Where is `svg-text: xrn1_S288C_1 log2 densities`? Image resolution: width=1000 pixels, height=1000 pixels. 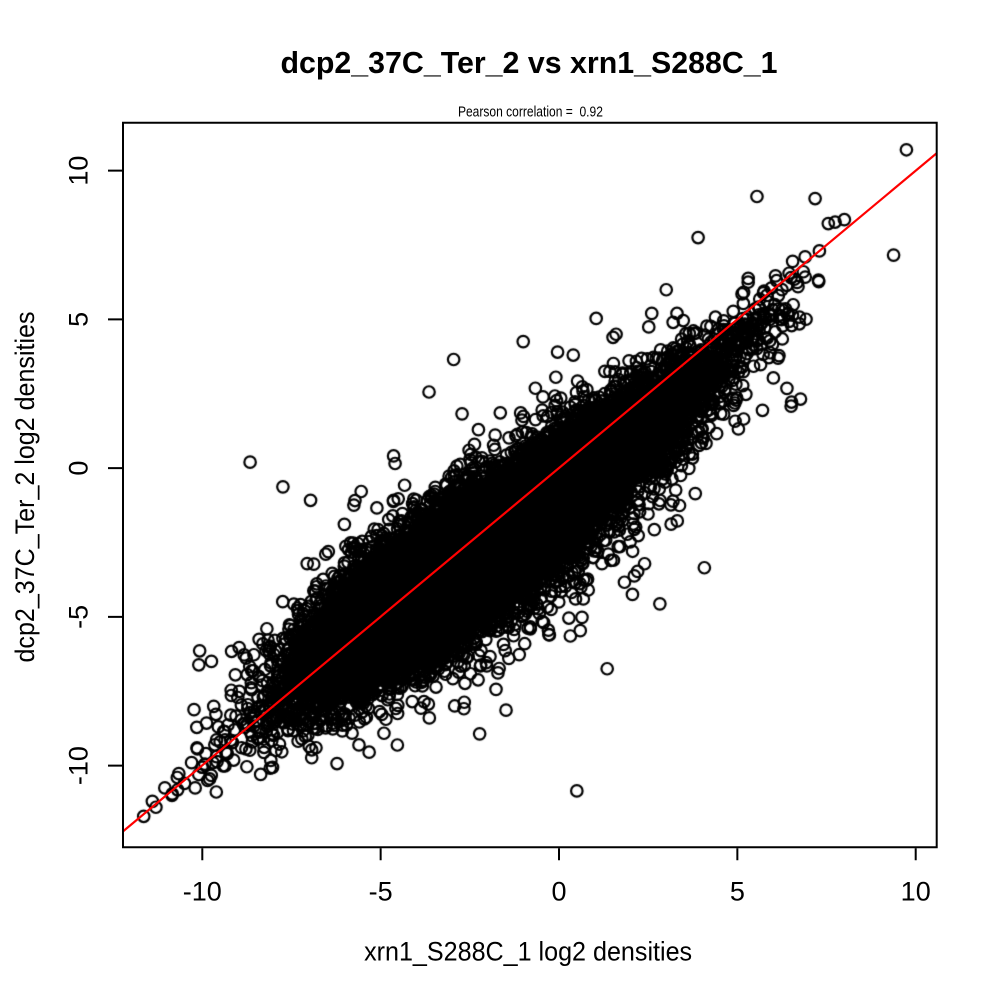 svg-text: xrn1_S288C_1 log2 densities is located at coordinates (528, 952).